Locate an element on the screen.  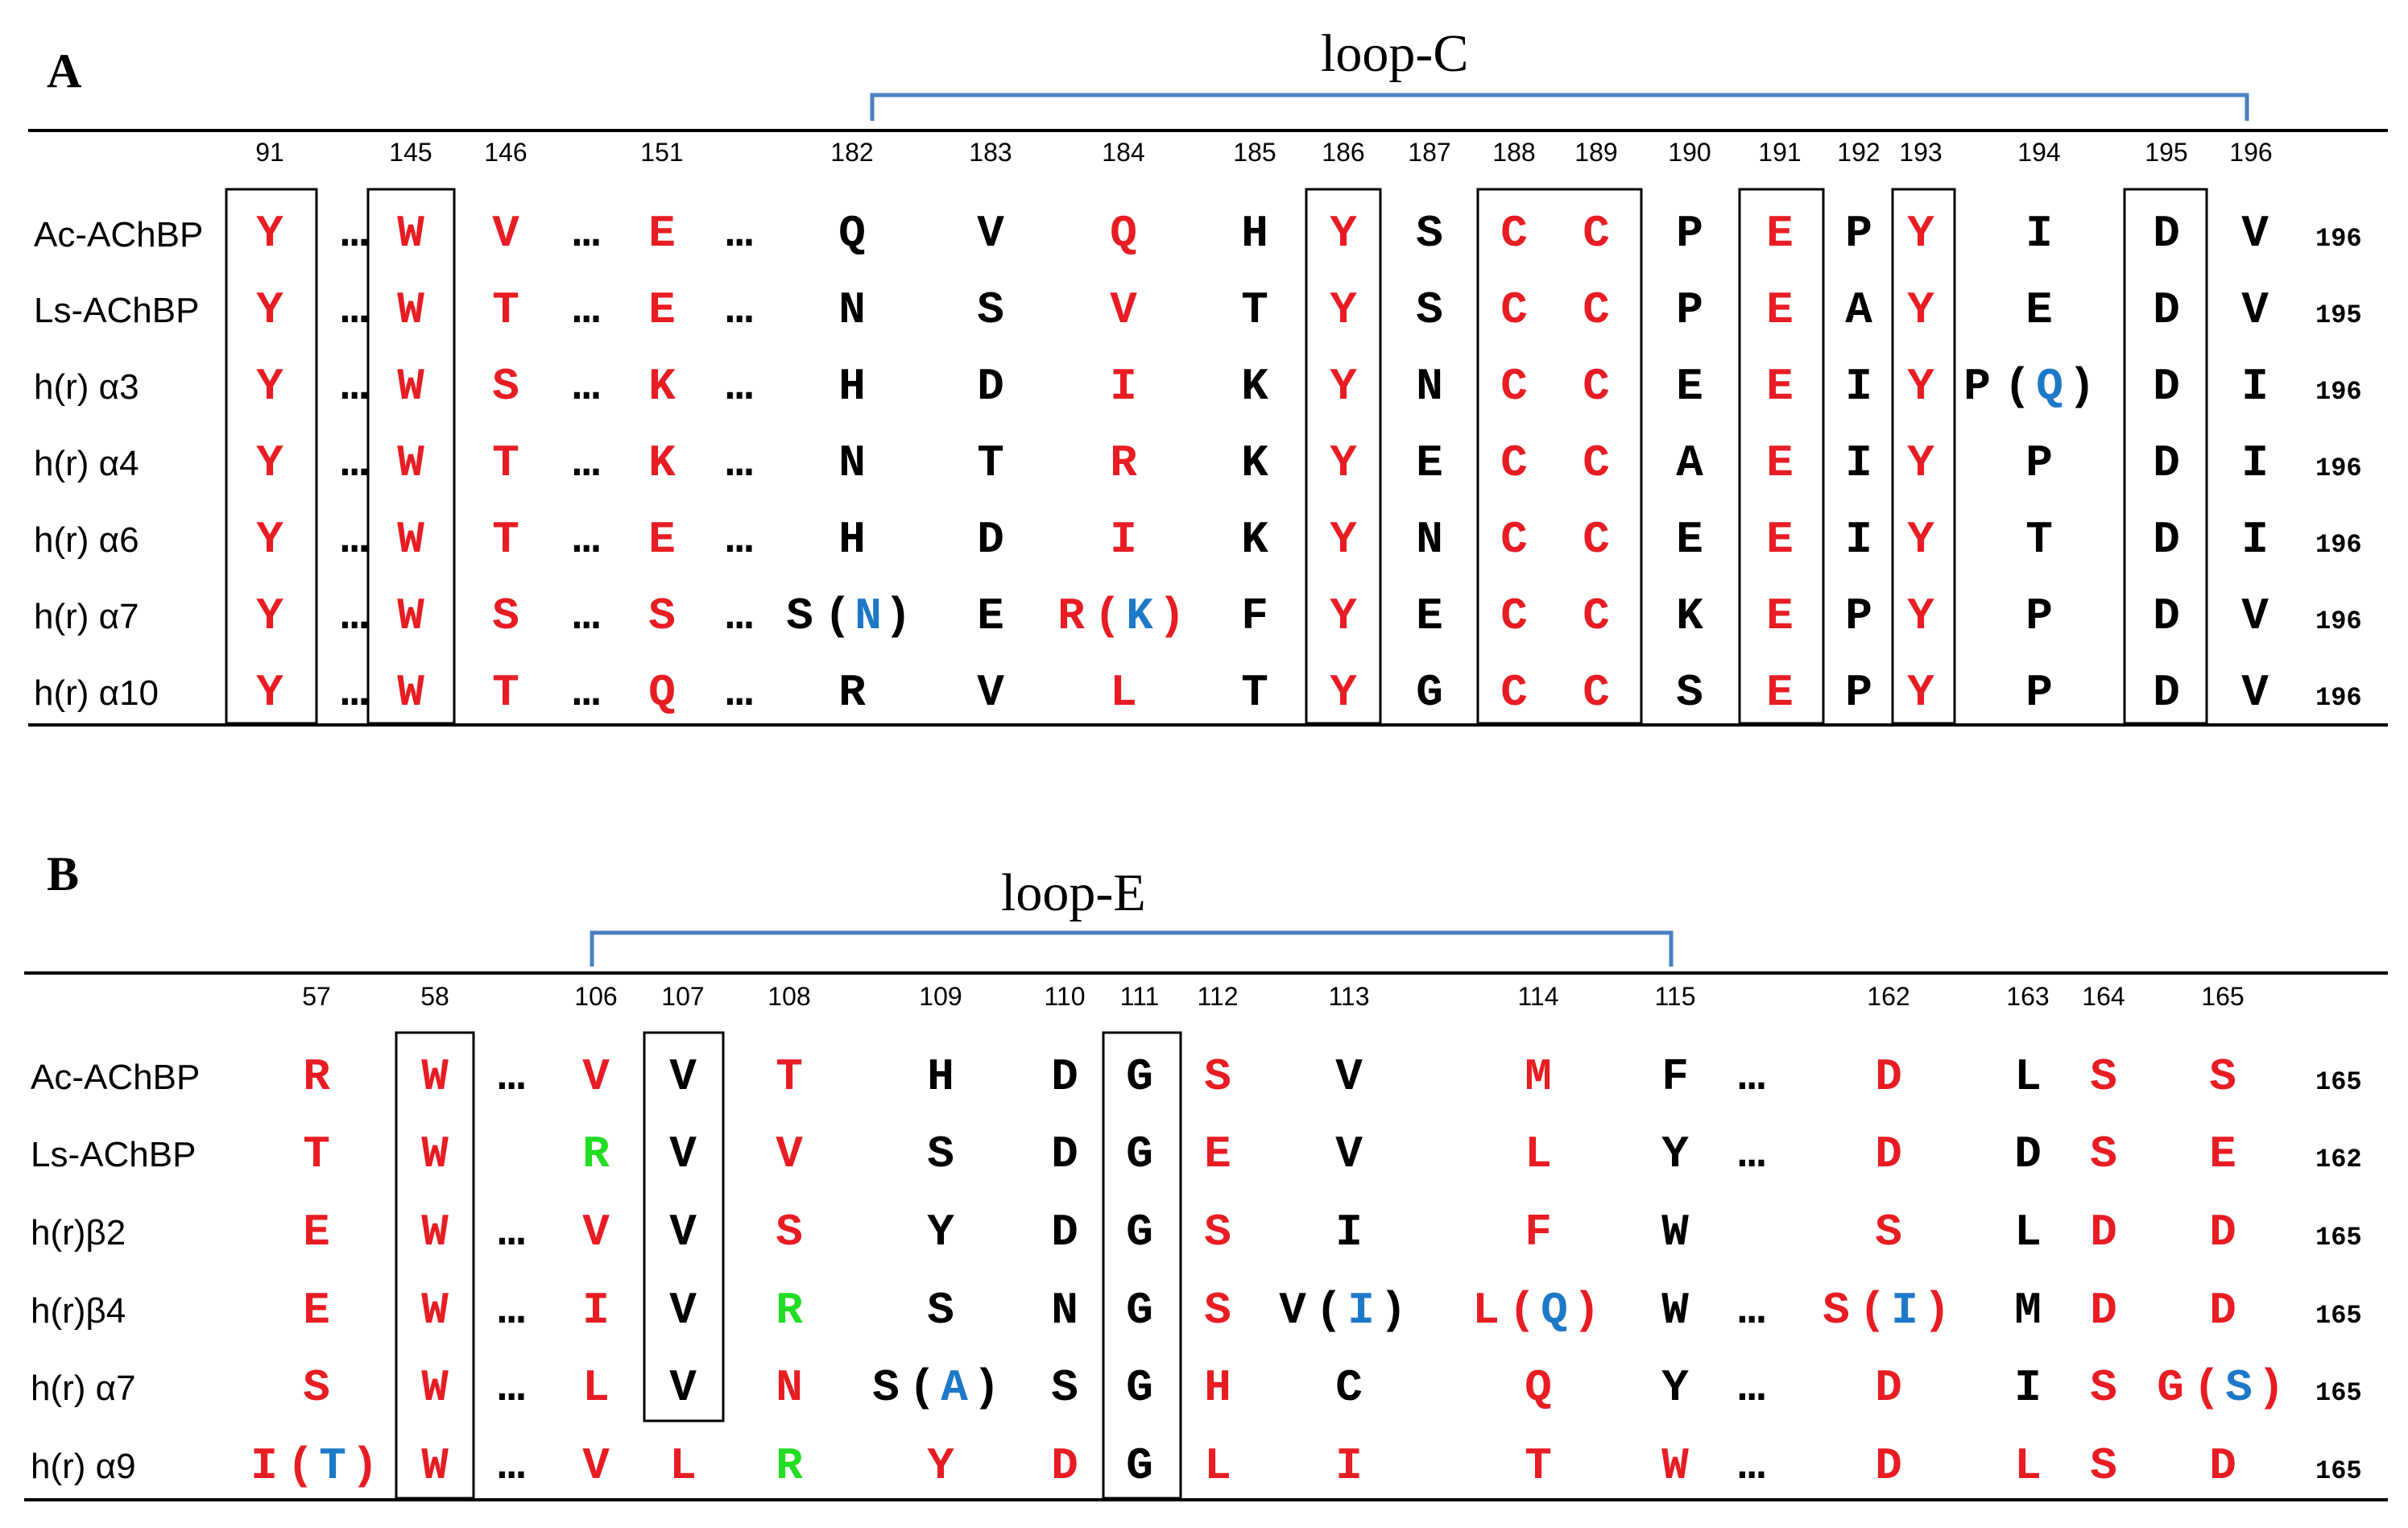
residue: F is located at coordinates (1254, 616).